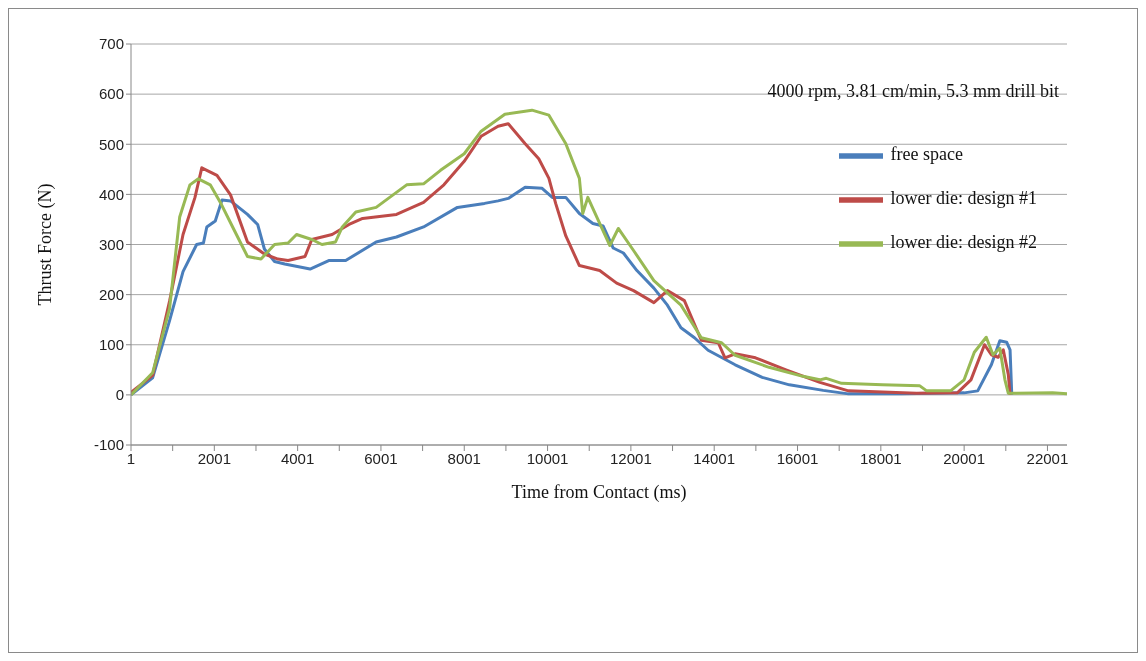 Image resolution: width=1146 pixels, height=661 pixels. I want to click on legend-label: lower die: design #2, so click(963, 242).